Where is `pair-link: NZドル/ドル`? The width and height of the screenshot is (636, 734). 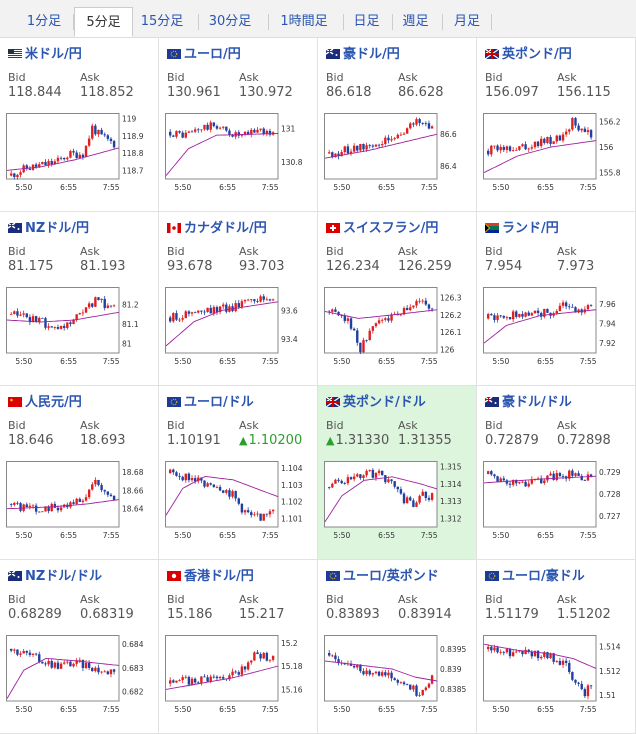 pair-link: NZドル/ドル is located at coordinates (55, 577).